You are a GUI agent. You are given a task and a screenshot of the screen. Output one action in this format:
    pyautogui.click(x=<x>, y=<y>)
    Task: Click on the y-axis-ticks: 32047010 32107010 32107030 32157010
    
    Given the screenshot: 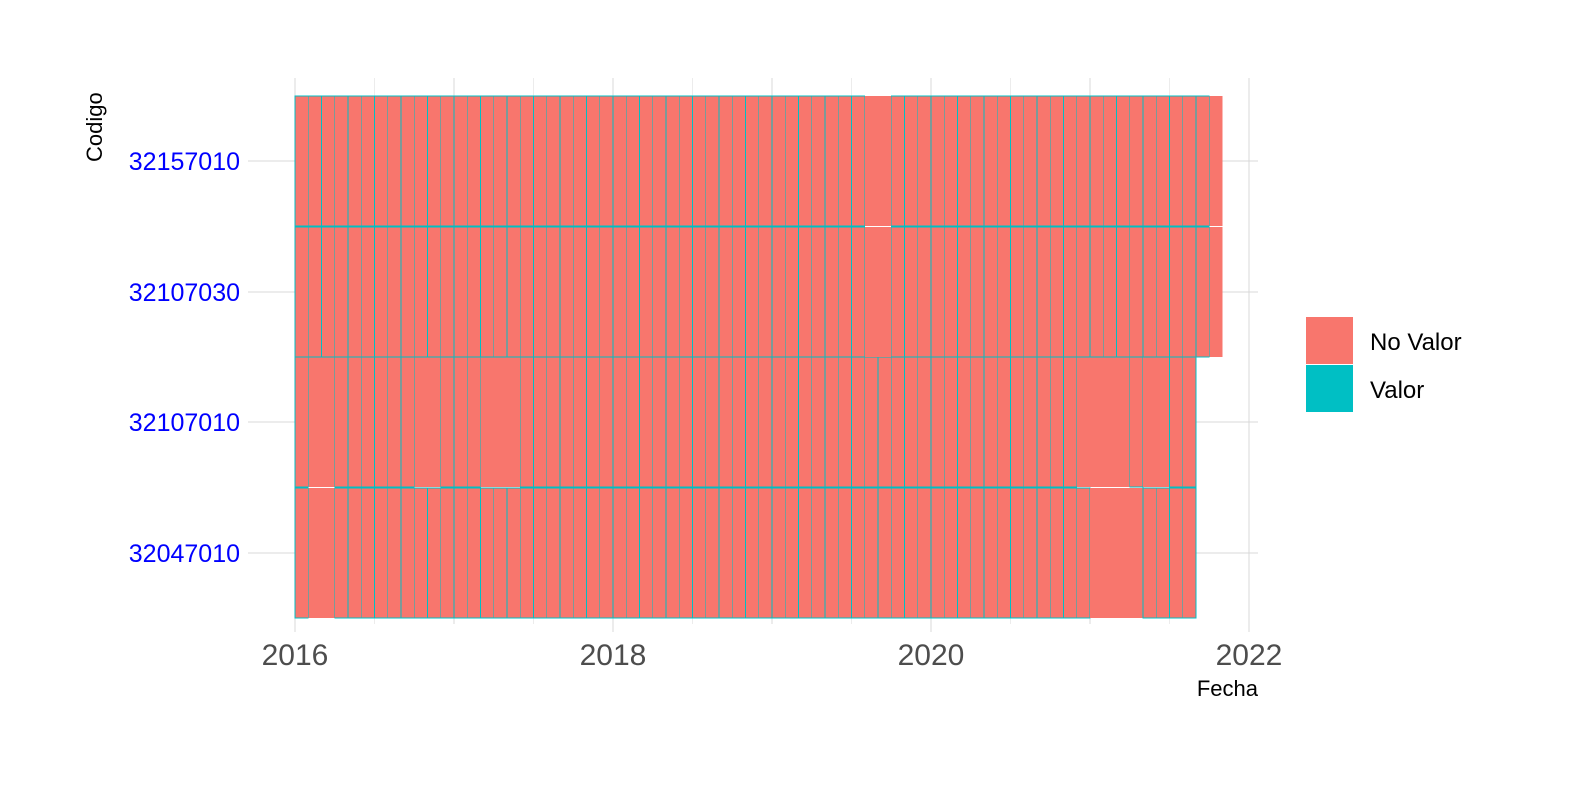 What is the action you would take?
    pyautogui.click(x=184, y=358)
    